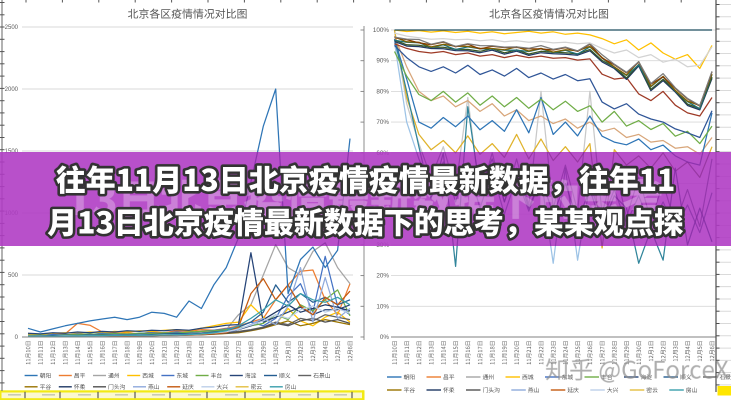 The image size is (731, 400). I want to click on svg-text: 500, so click(13, 276).